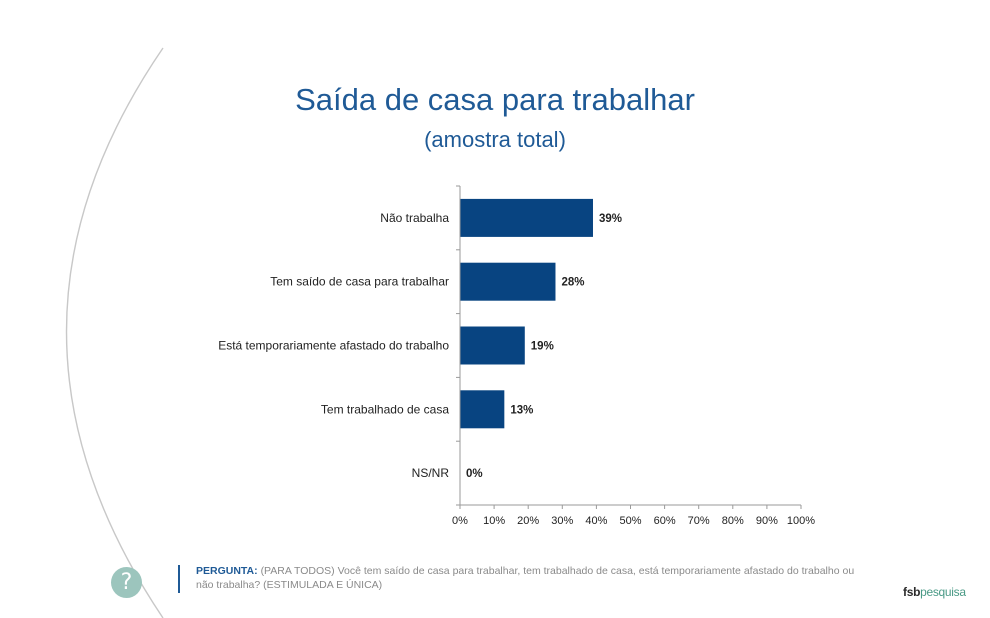 The width and height of the screenshot is (990, 618). I want to click on question-label: PERGUNTA:, so click(227, 571).